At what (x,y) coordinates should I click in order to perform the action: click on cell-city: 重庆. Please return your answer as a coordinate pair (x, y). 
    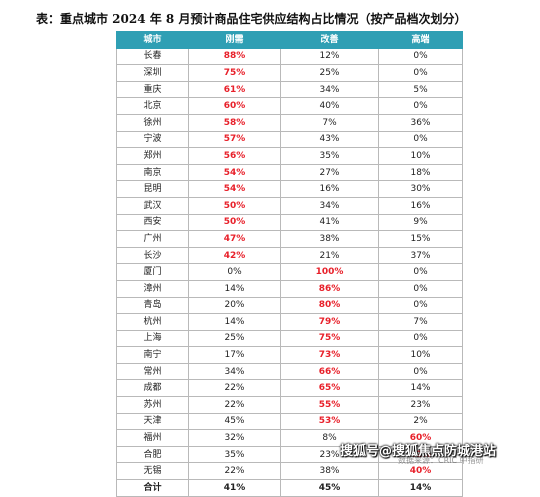
    Looking at the image, I should click on (152, 89).